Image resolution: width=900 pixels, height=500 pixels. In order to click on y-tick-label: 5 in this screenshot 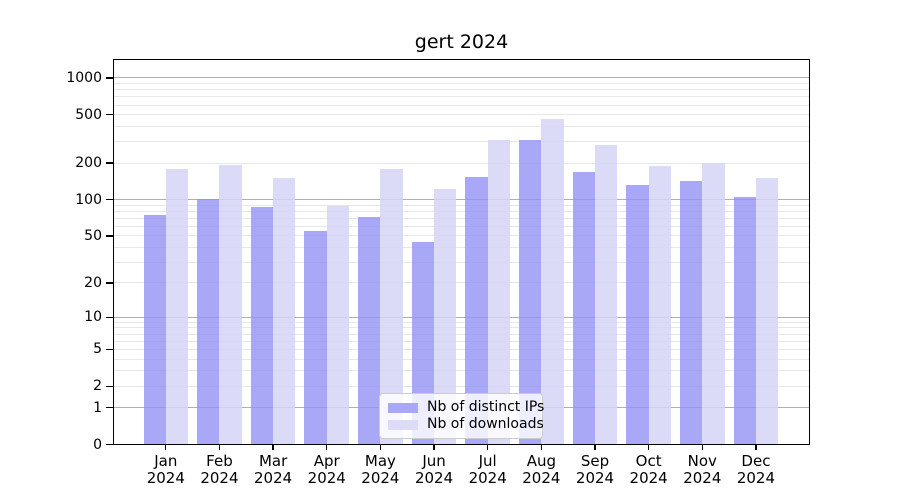, I will do `click(97, 349)`.